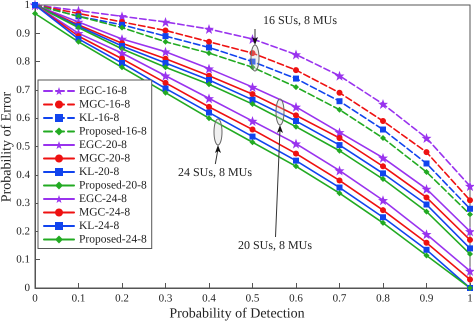 The width and height of the screenshot is (474, 321). I want to click on y-tick-label: 0.6, so click(23, 118).